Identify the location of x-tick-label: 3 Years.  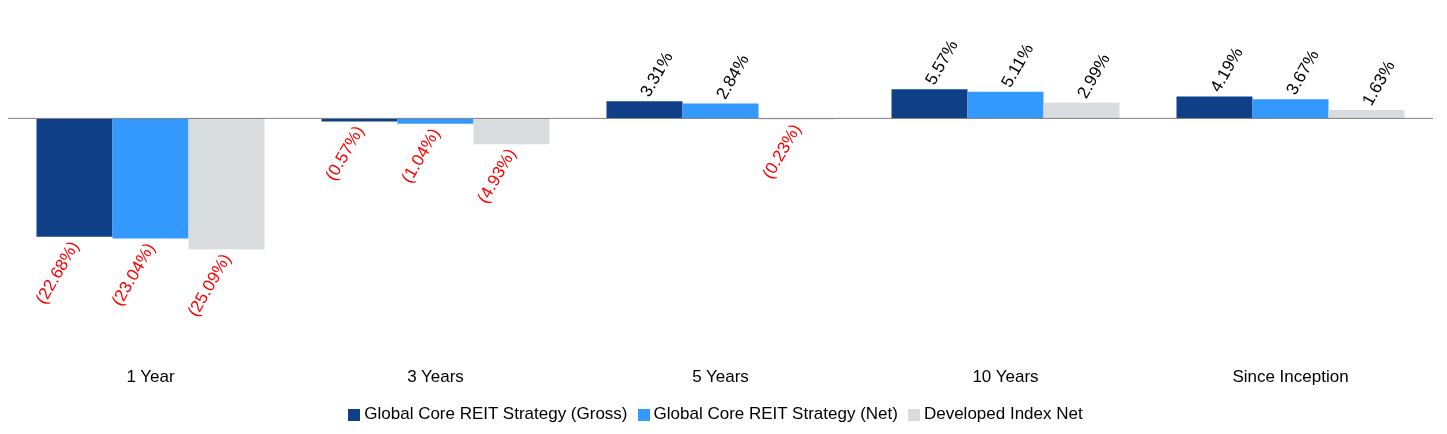
(435, 377).